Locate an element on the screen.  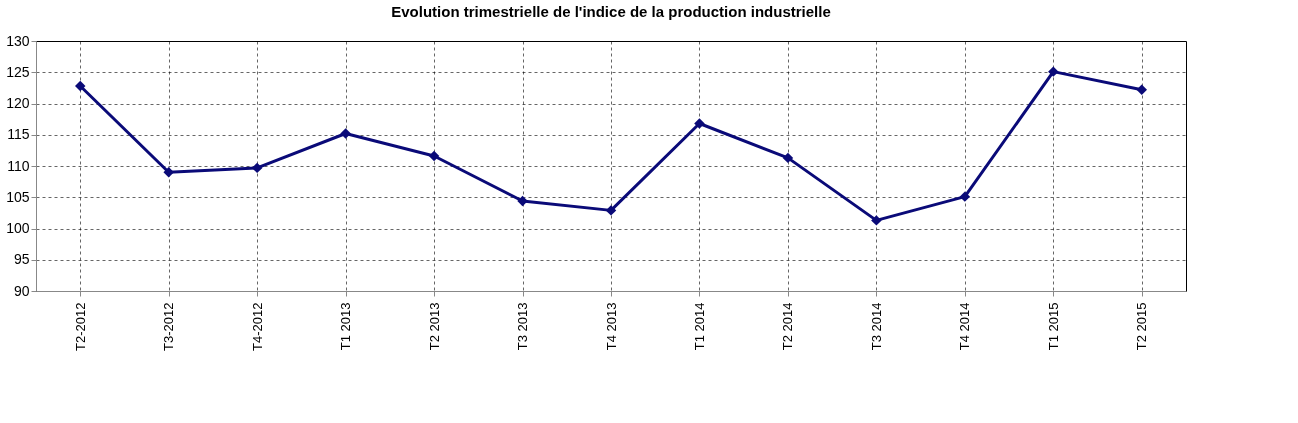
x-tick-label: T2-2012 is located at coordinates (80, 326).